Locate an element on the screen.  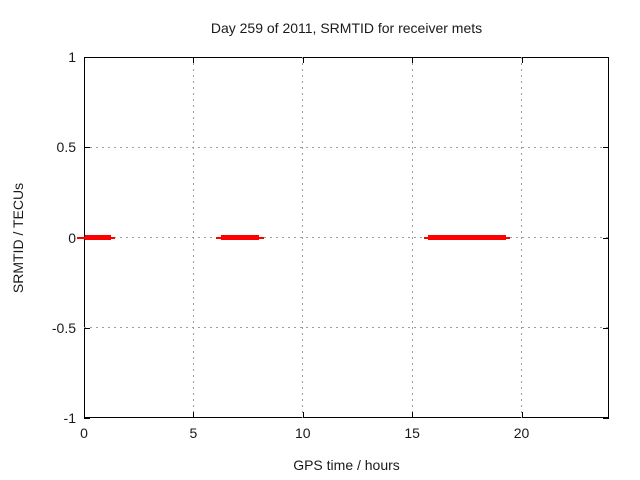
y-tick-label: 1 is located at coordinates (72, 57).